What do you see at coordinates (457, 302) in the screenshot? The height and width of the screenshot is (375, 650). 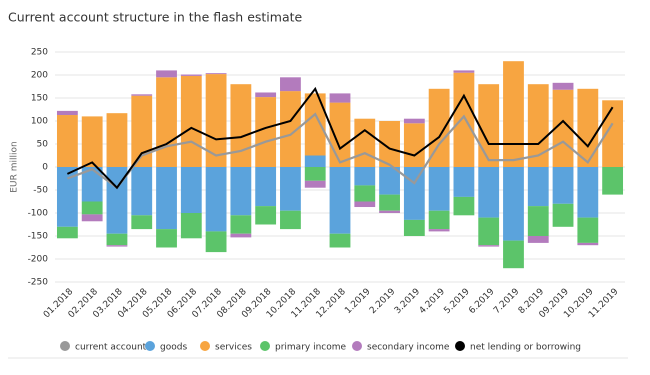 I see `x-tick-label: 5.2019` at bounding box center [457, 302].